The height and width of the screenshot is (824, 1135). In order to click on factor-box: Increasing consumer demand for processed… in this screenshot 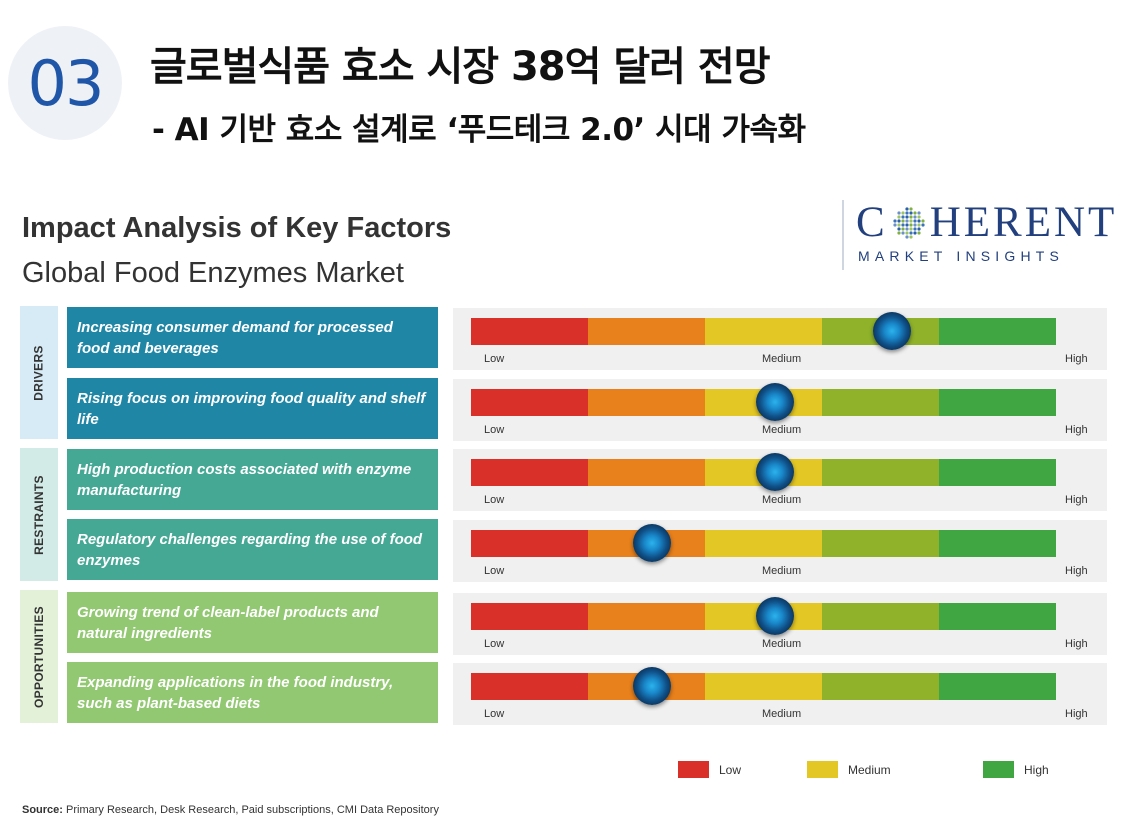, I will do `click(252, 337)`.